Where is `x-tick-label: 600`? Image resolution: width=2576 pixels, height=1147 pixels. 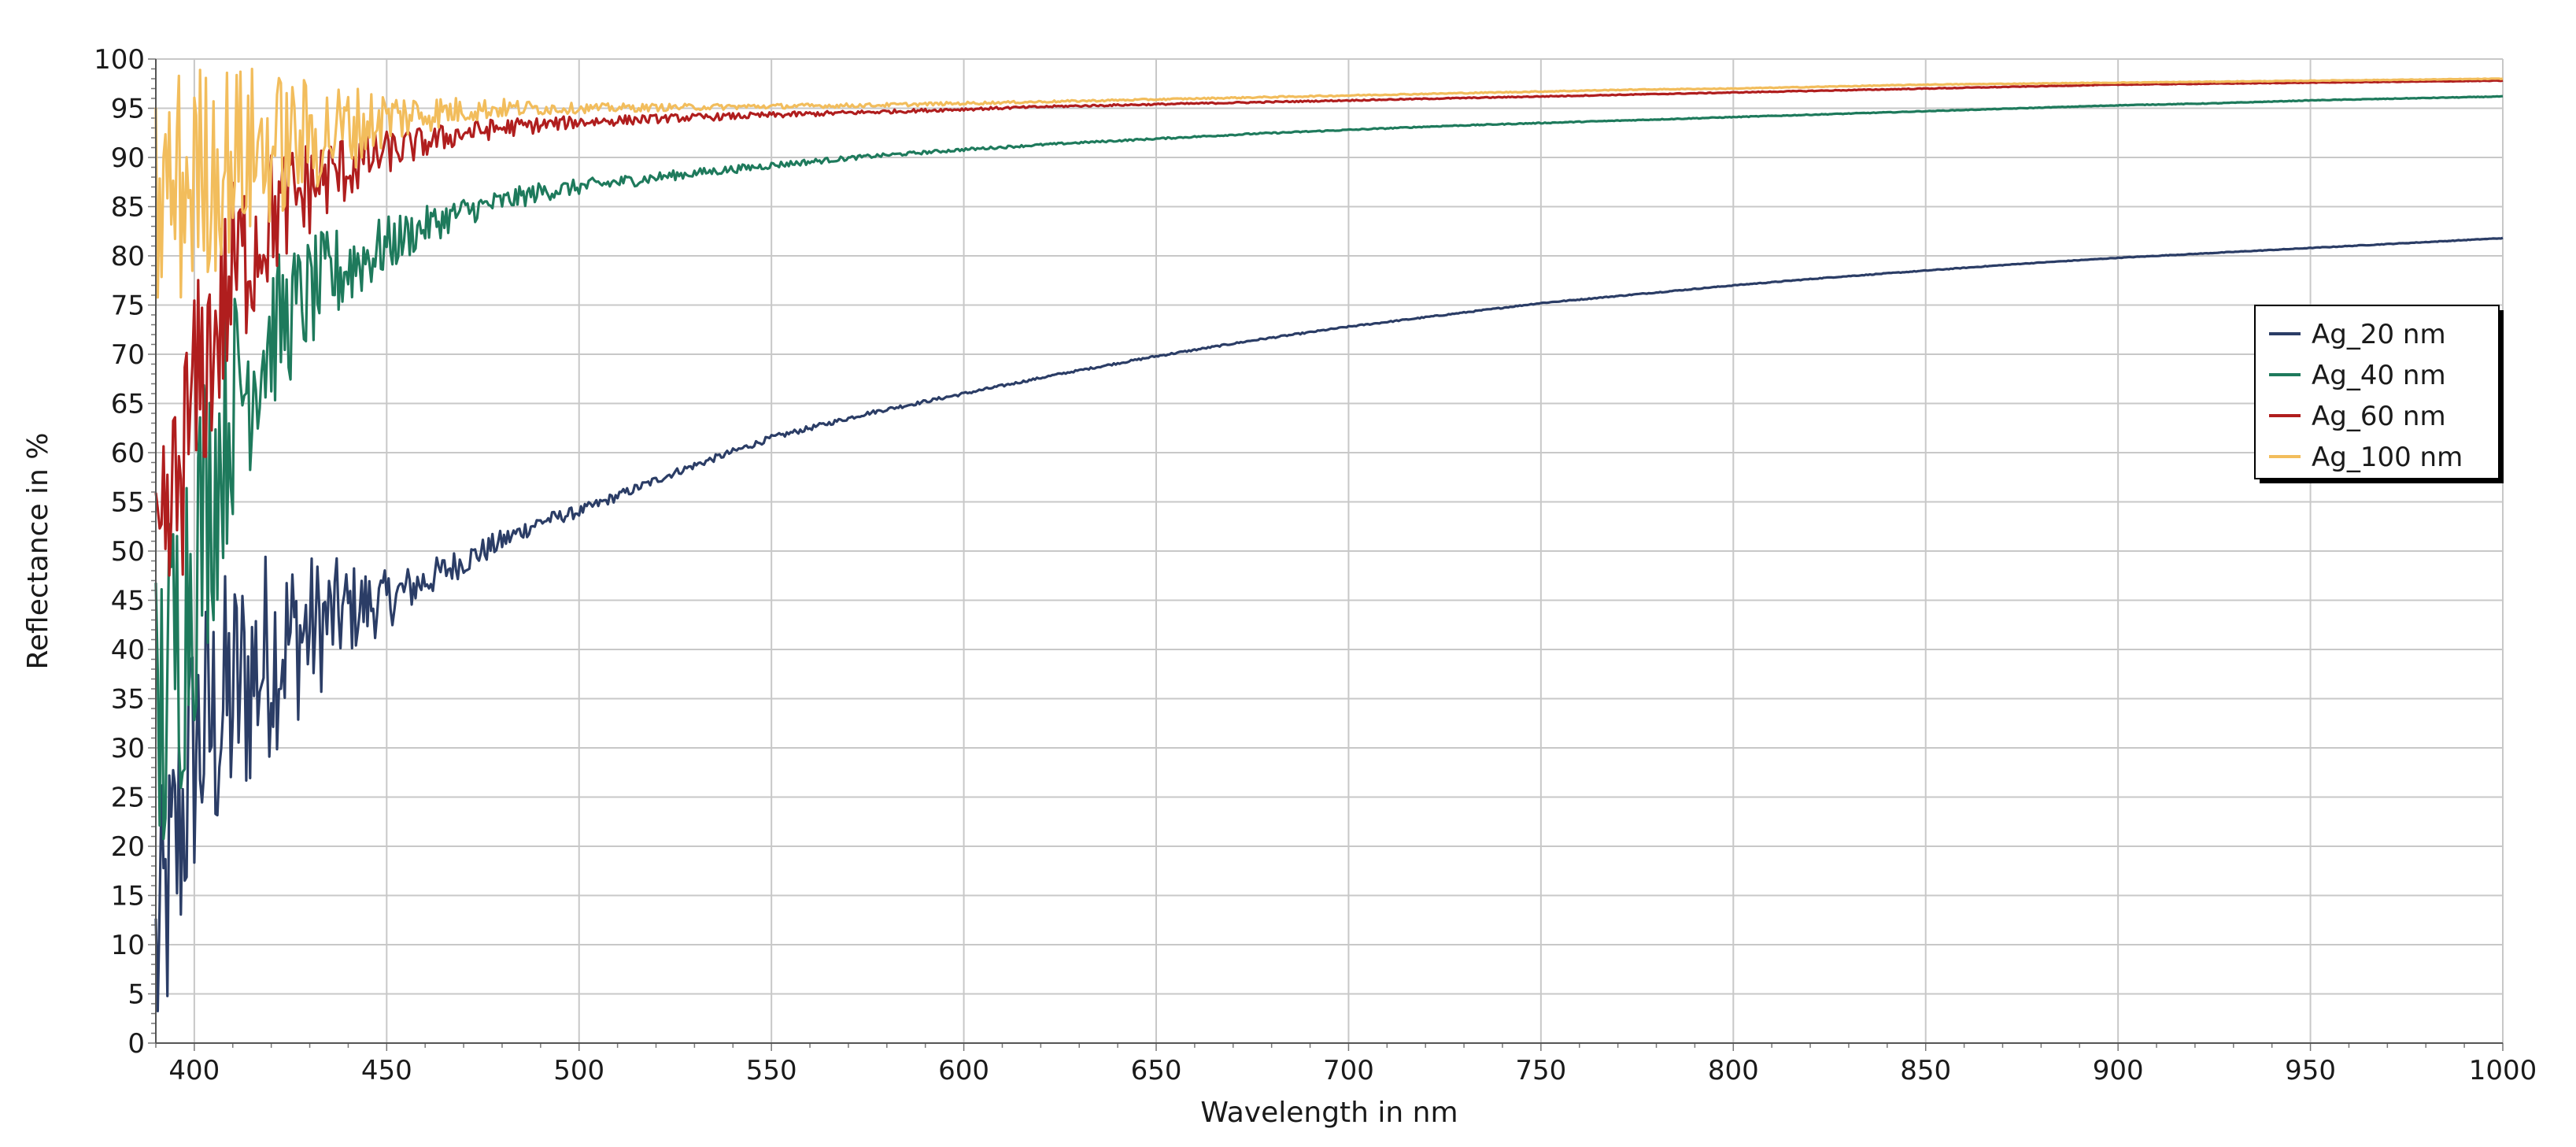
x-tick-label: 600 is located at coordinates (963, 1070).